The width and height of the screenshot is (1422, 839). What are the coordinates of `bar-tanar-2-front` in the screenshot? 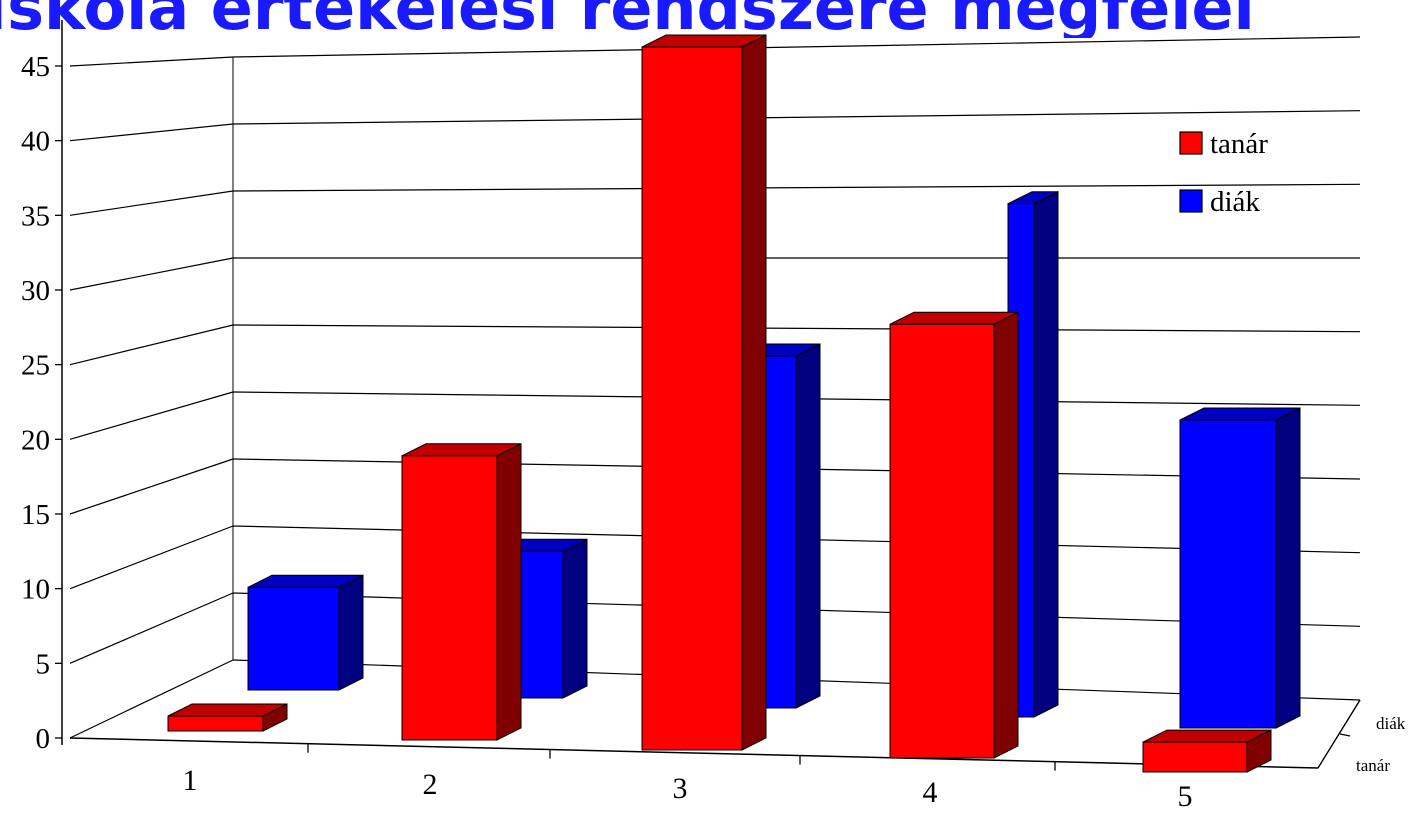 It's located at (449, 598).